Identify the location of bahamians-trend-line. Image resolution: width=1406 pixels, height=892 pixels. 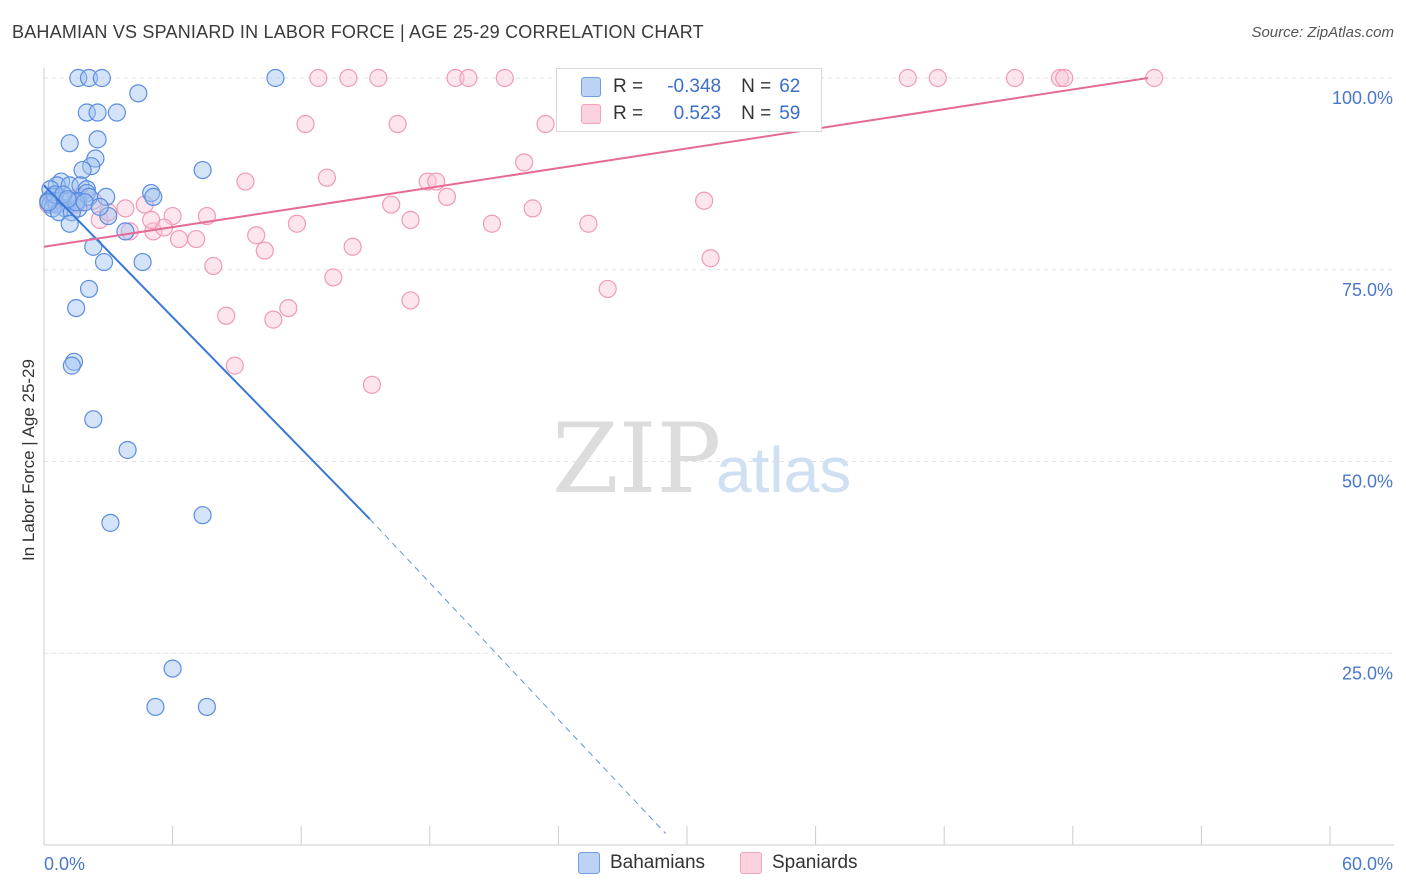
(207, 352).